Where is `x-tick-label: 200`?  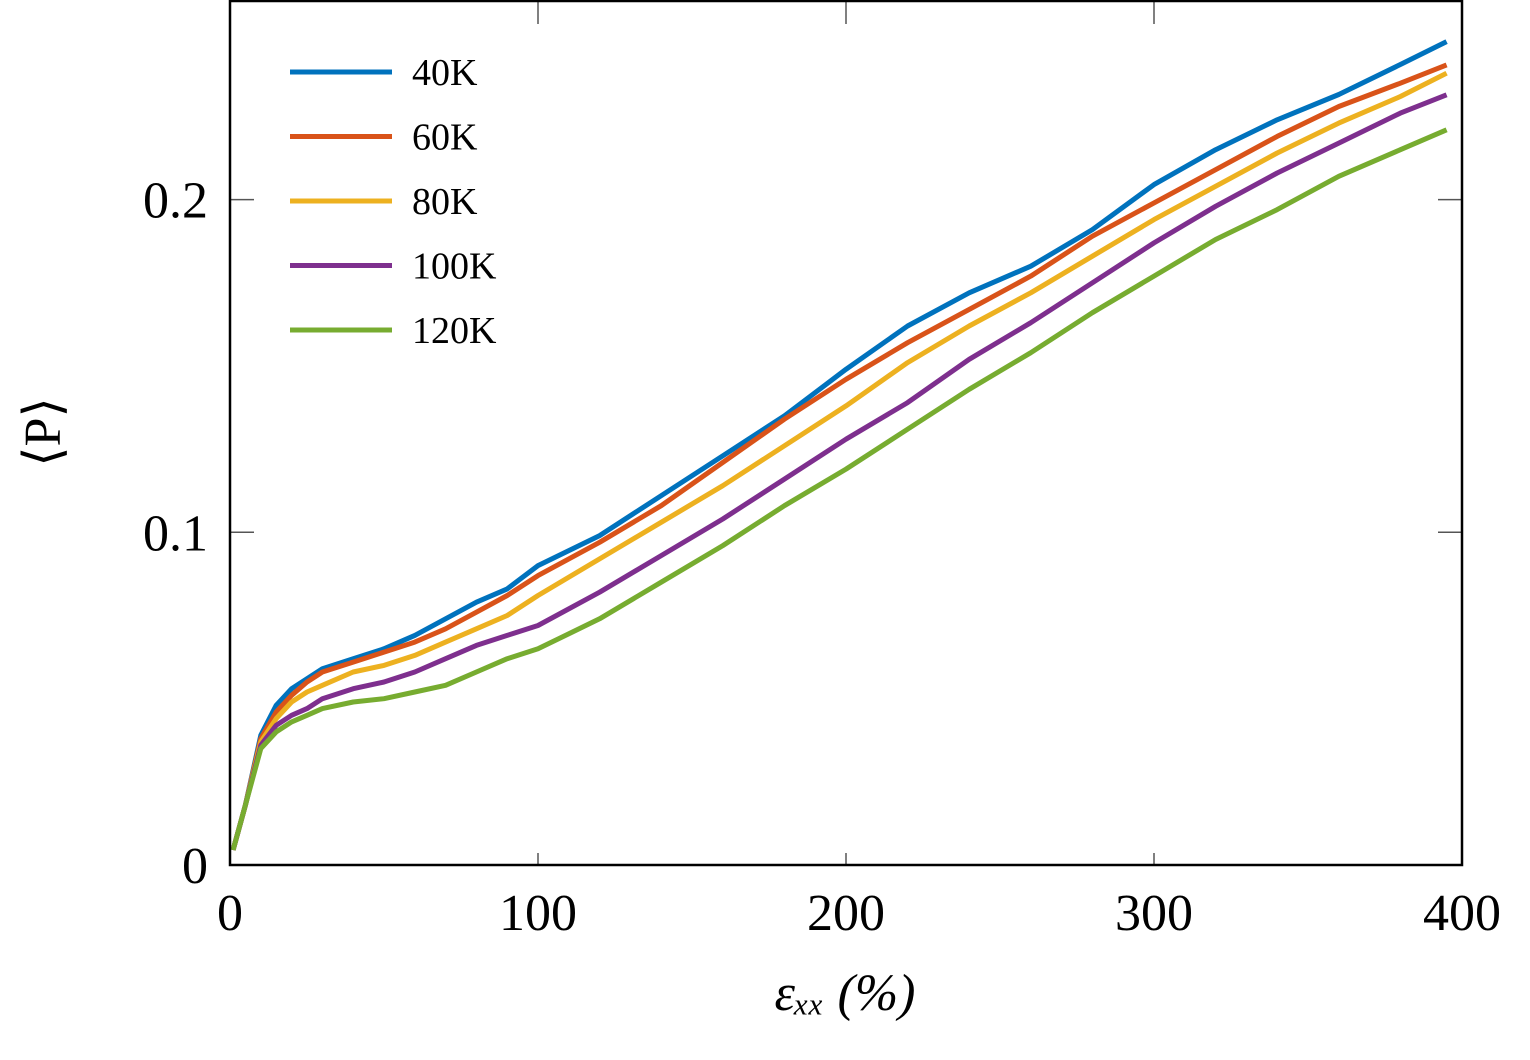
x-tick-label: 200 is located at coordinates (846, 913).